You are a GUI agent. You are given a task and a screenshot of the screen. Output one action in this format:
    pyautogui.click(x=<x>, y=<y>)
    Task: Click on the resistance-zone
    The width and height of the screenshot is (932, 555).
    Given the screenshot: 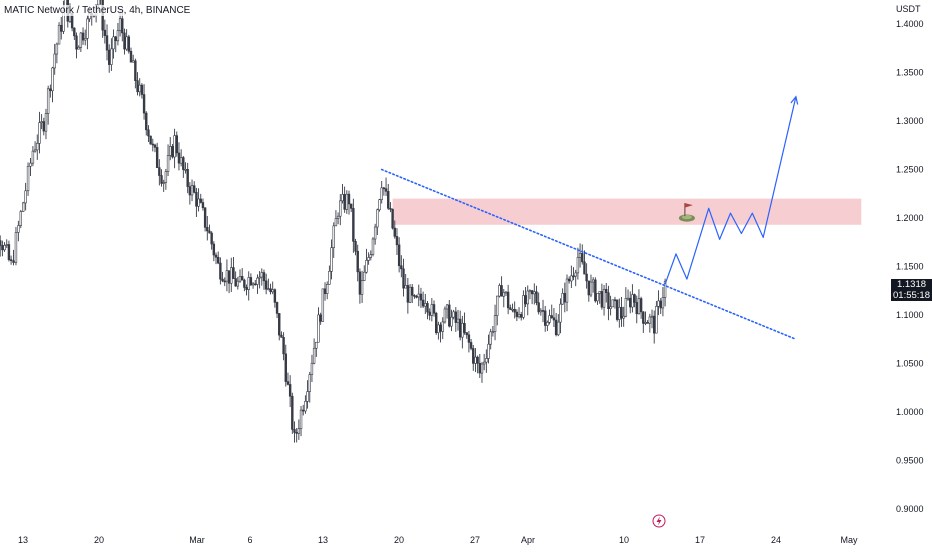 What is the action you would take?
    pyautogui.click(x=627, y=211)
    